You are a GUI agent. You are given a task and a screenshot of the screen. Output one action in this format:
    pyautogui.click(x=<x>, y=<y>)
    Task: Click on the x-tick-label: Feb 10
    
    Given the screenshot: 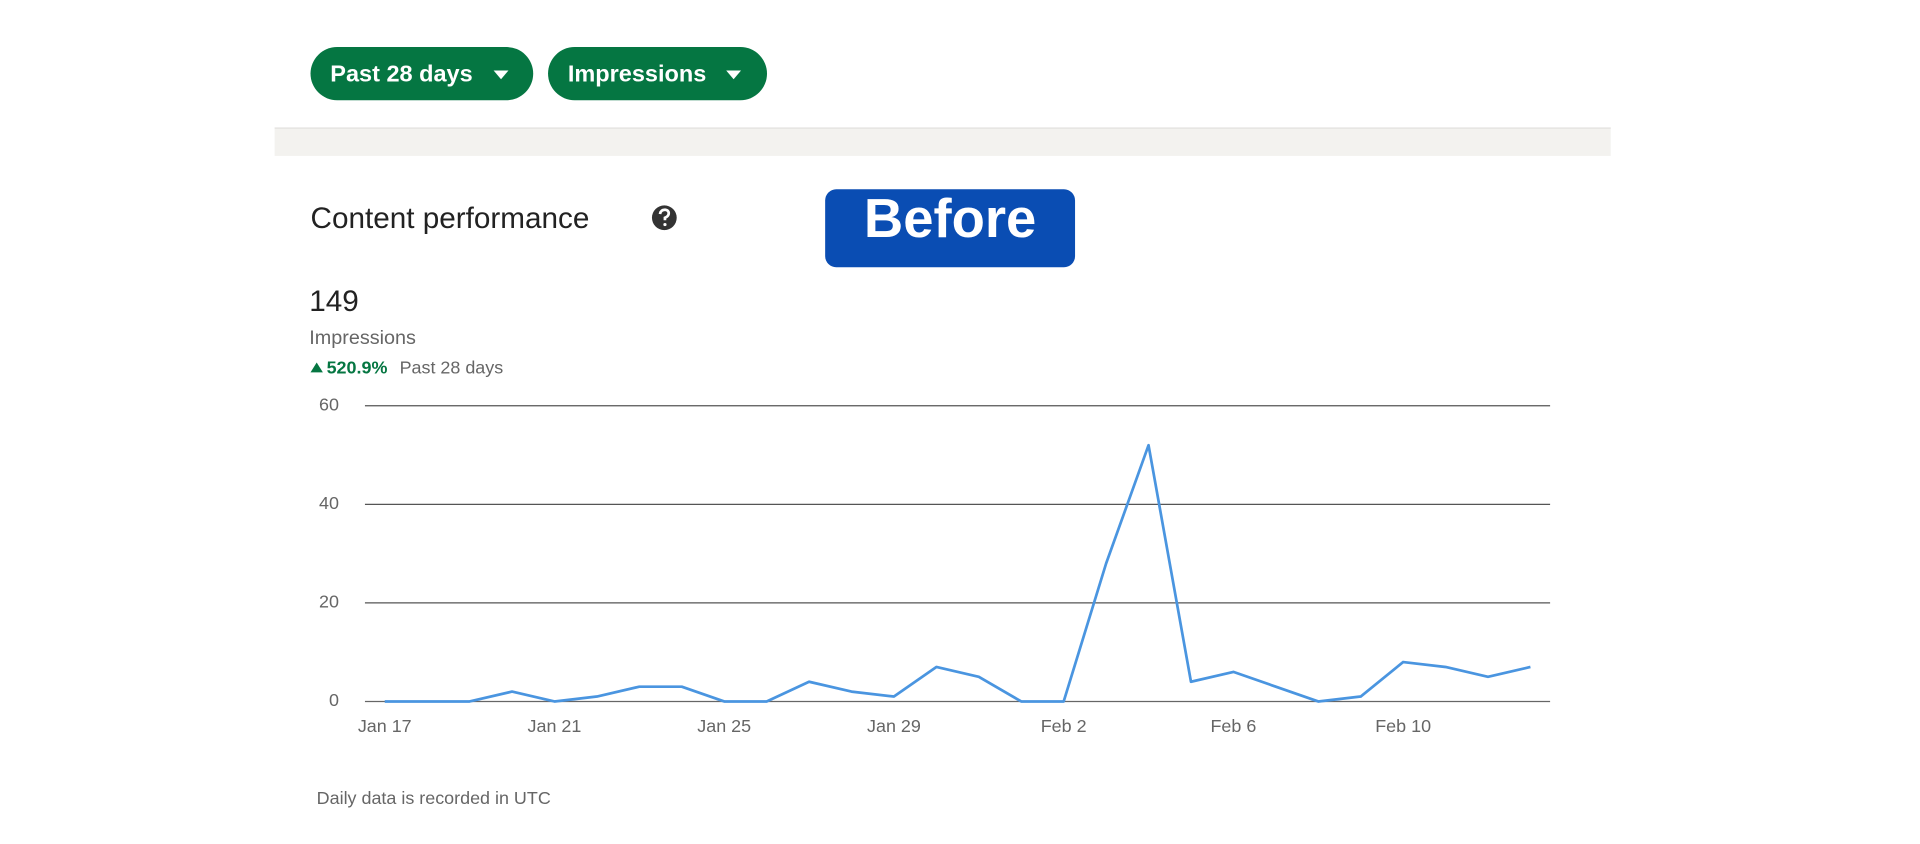 What is the action you would take?
    pyautogui.click(x=1403, y=726)
    